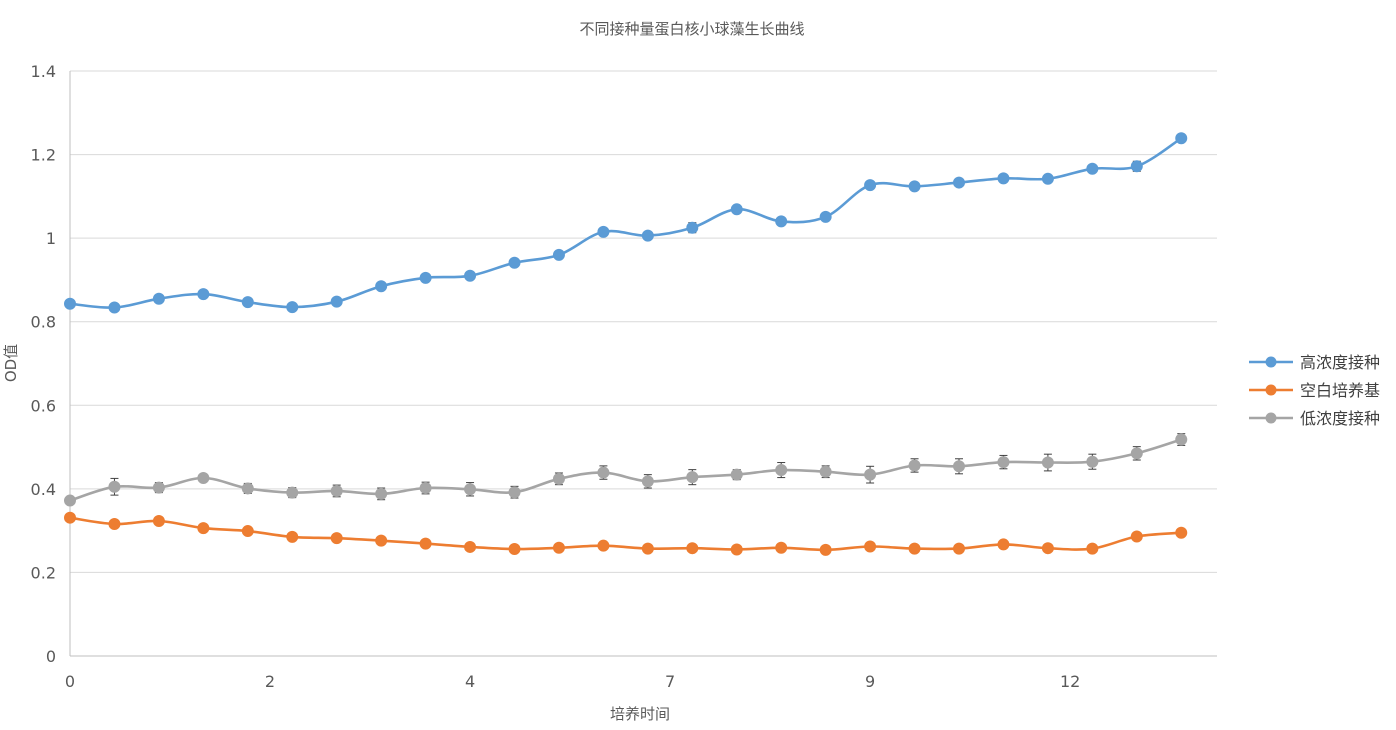 The width and height of the screenshot is (1396, 730). Describe the element at coordinates (870, 681) in the screenshot. I see `x-tick-label: 9` at that location.